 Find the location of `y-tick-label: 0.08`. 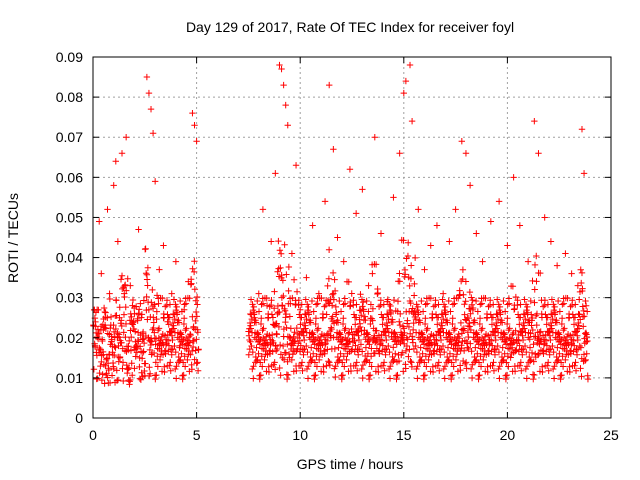

y-tick-label: 0.08 is located at coordinates (69, 97).